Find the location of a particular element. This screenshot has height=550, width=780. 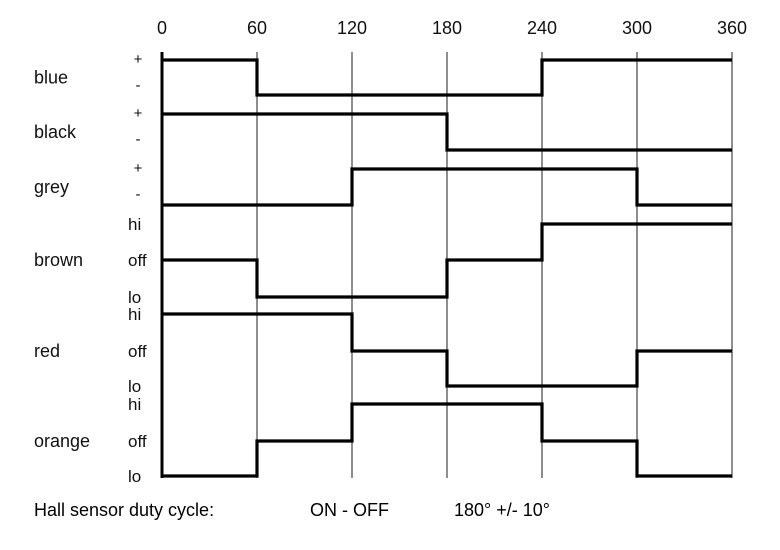

orange-off-label: off is located at coordinates (137, 441).